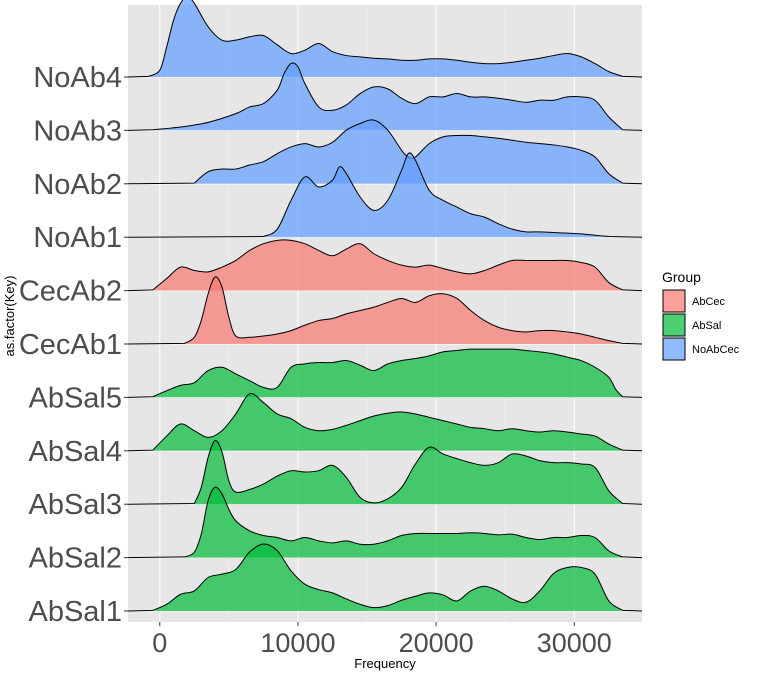 The width and height of the screenshot is (760, 679). I want to click on legend-label-absal: AbSal, so click(706, 326).